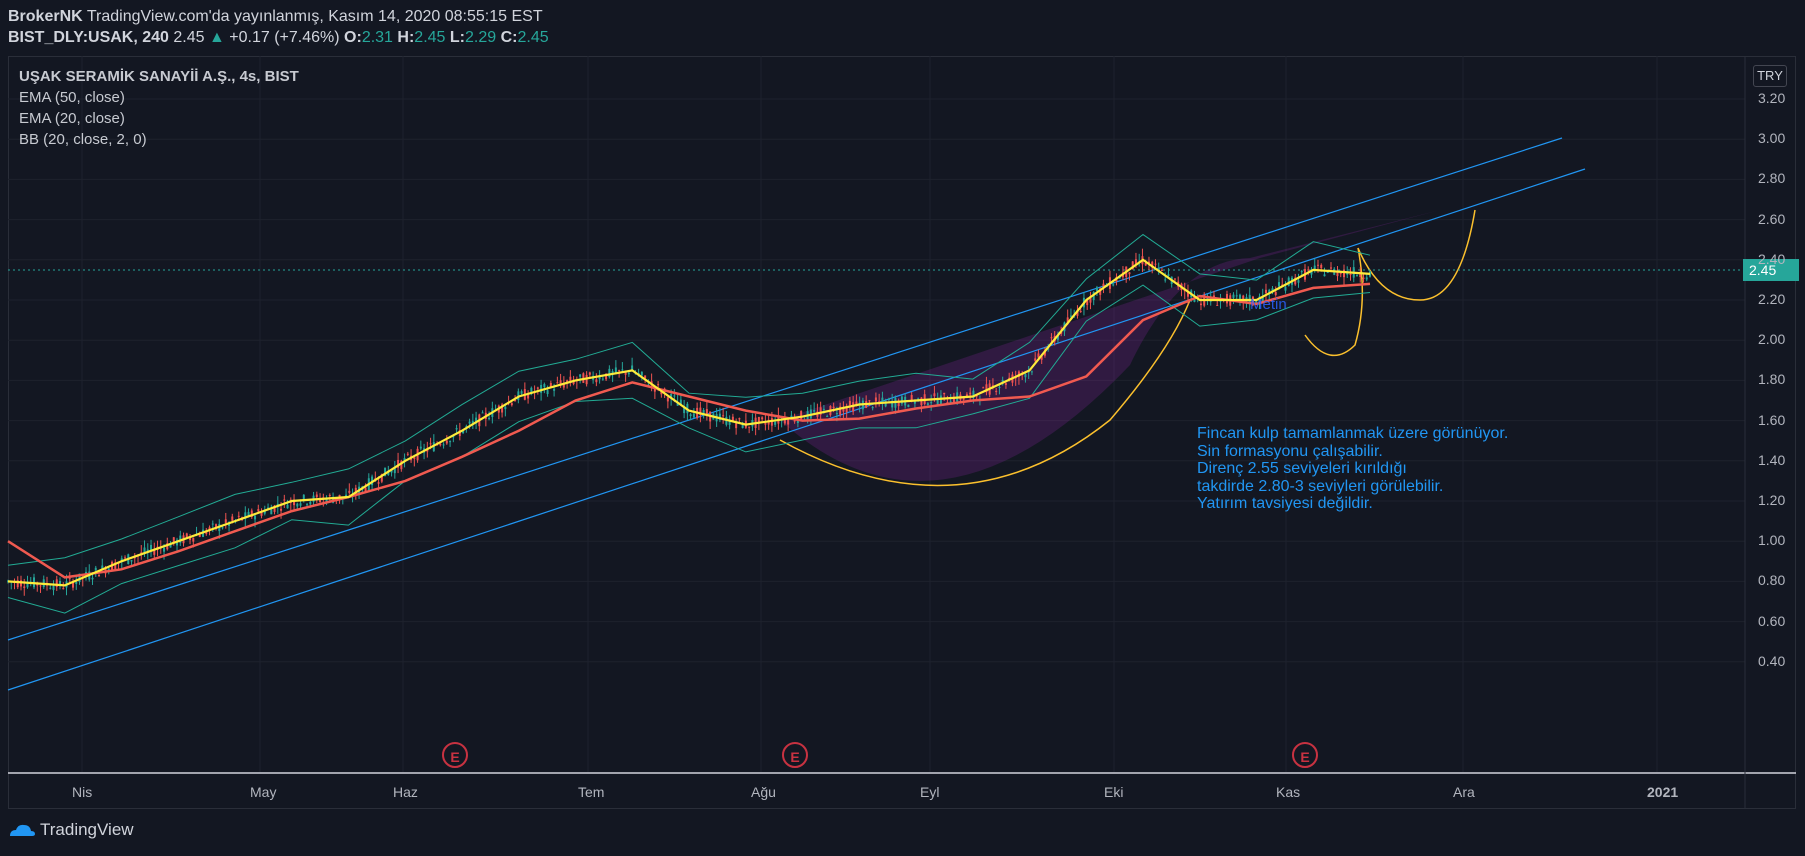  Describe the element at coordinates (216, 37) in the screenshot. I see `up-arrow-icon: ▲` at that location.